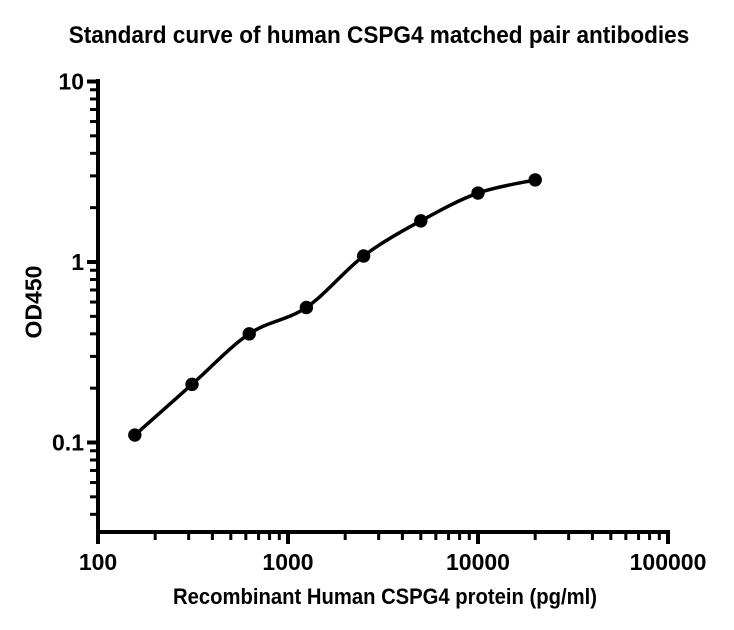 Image resolution: width=734 pixels, height=630 pixels. I want to click on y-tick-label: 10, so click(71, 82).